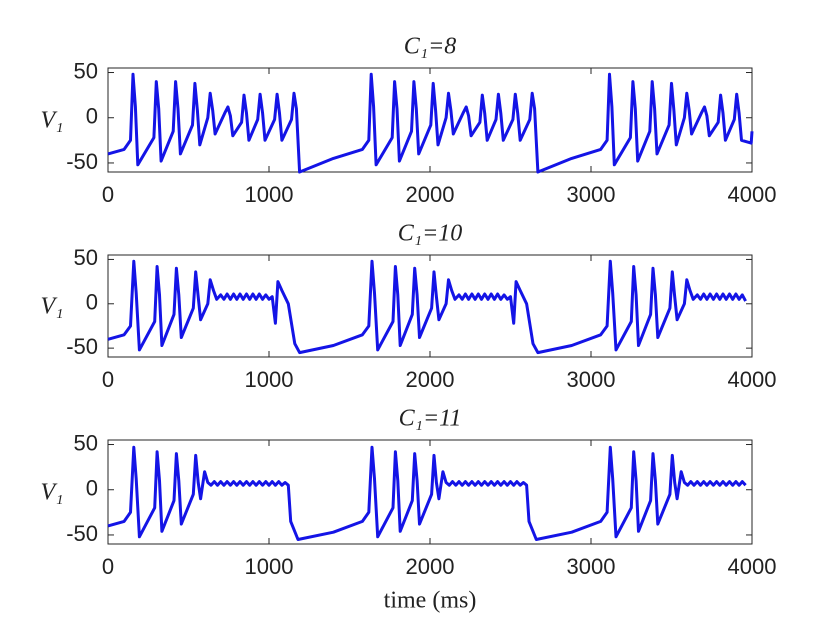 The image size is (830, 623). What do you see at coordinates (430, 419) in the screenshot?
I see `subplot-title: C₁=11` at bounding box center [430, 419].